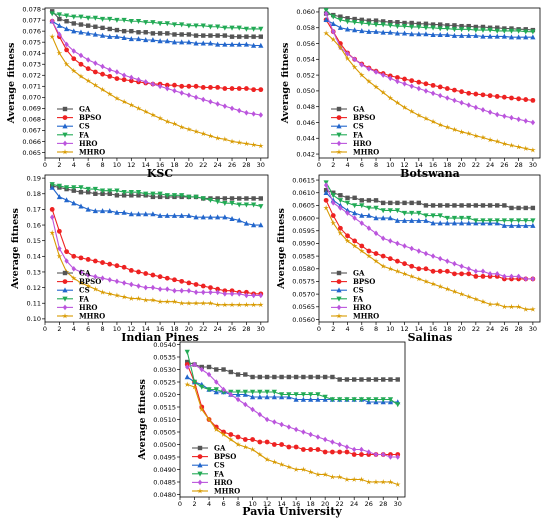 Image resolution: width=550 pixels, height=521 pixels. Describe the element at coordinates (433, 329) in the screenshot. I see `x-tick-label: 16` at that location.